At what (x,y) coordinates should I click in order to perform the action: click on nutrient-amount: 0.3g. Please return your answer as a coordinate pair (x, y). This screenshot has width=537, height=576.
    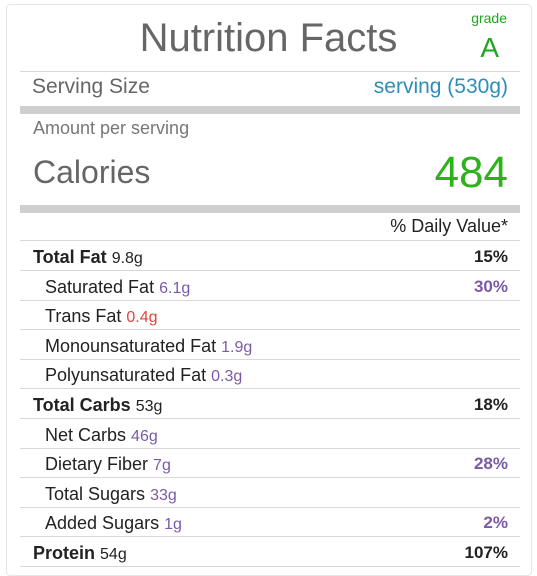
    Looking at the image, I should click on (227, 377).